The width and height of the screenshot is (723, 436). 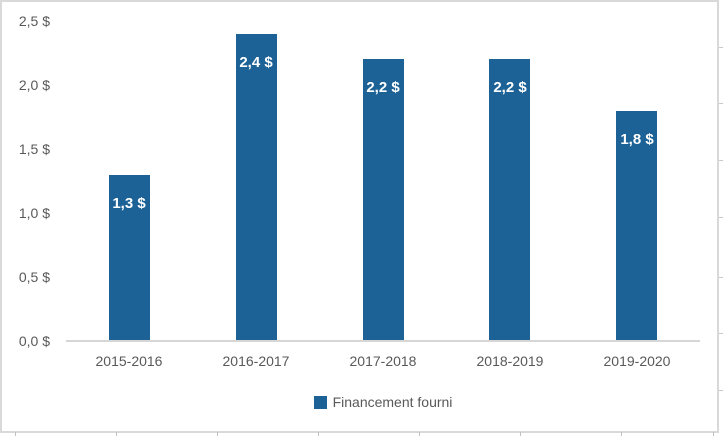 What do you see at coordinates (383, 361) in the screenshot?
I see `x-category-label: 2017-2018` at bounding box center [383, 361].